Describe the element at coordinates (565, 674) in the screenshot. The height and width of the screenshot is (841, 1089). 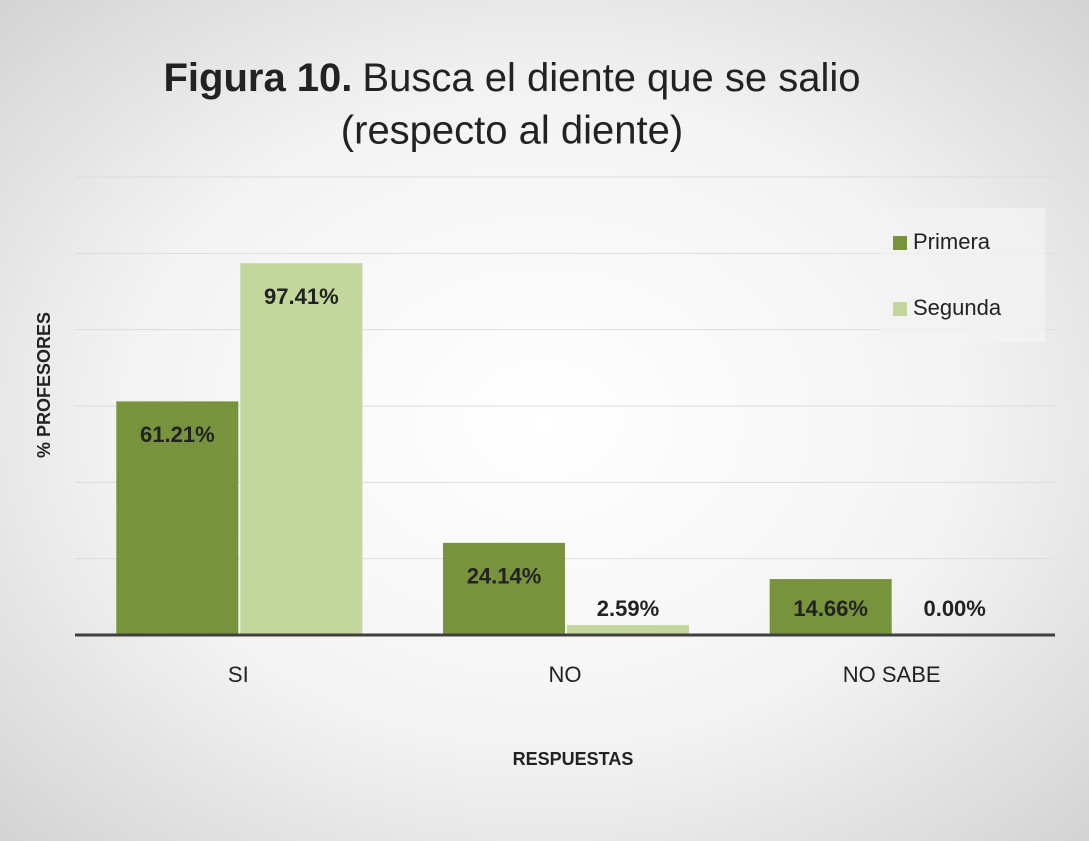
I see `x-tick-label: NO` at that location.